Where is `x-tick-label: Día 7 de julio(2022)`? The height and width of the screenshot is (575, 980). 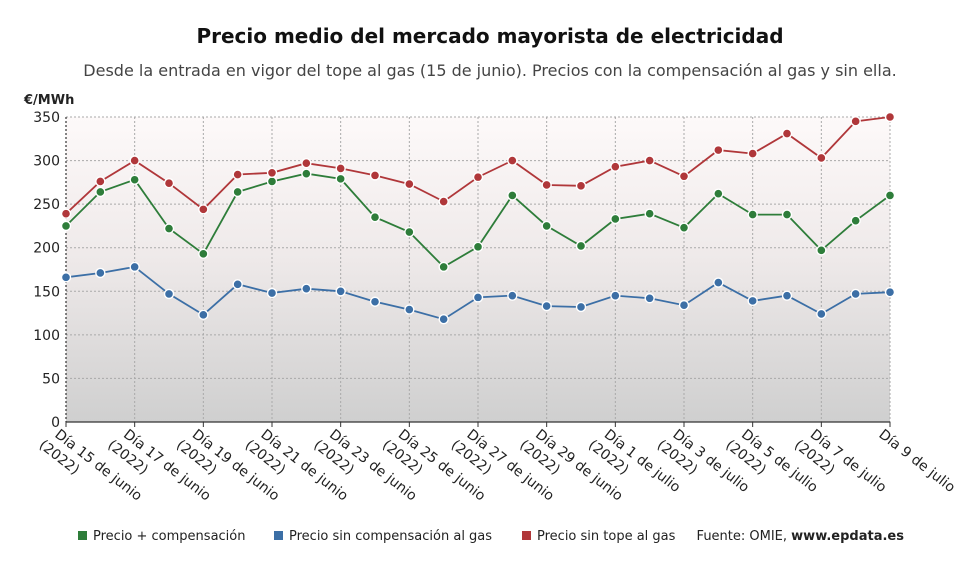 x-tick-label: Día 7 de julio(2022) is located at coordinates (840, 466).